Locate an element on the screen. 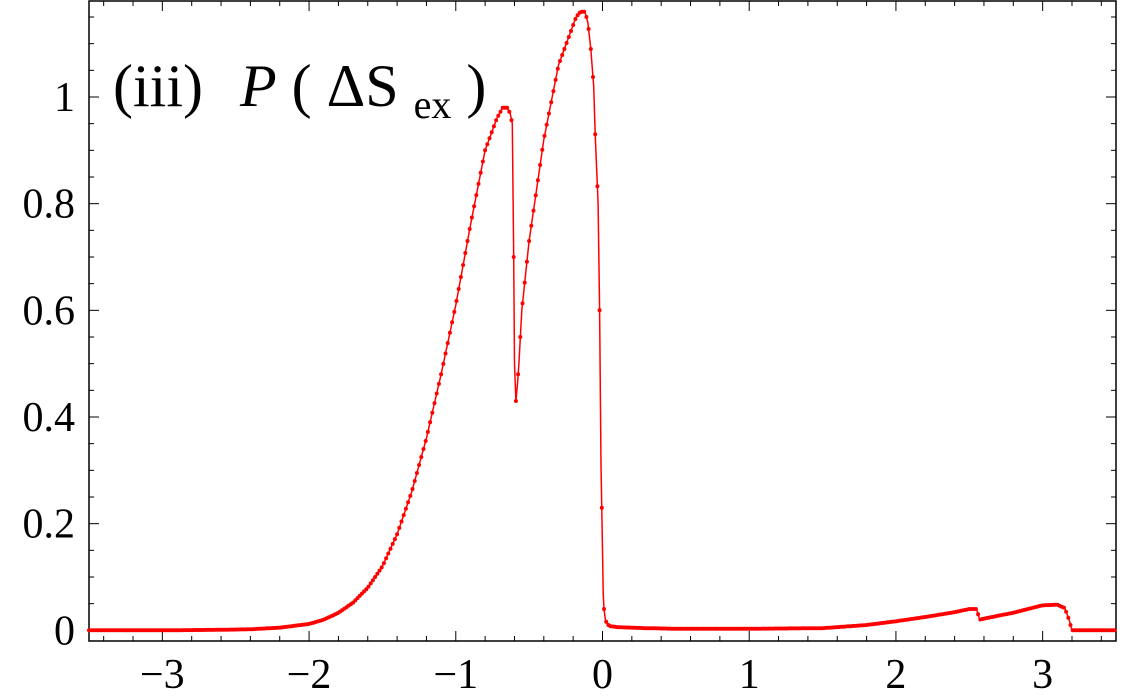 The width and height of the screenshot is (1127, 697). annotation-open-paren: ( is located at coordinates (302, 86).